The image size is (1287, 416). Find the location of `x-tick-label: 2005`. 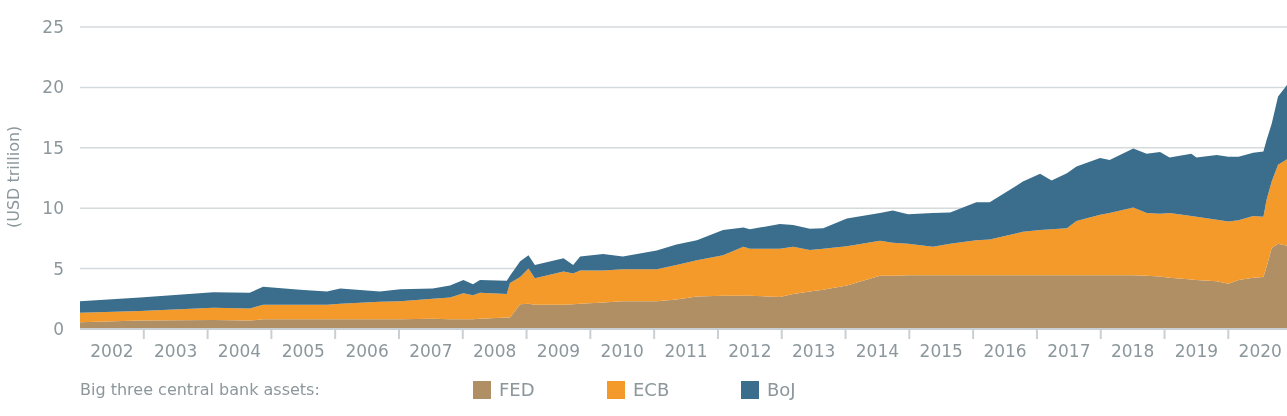

x-tick-label: 2005 is located at coordinates (303, 351).